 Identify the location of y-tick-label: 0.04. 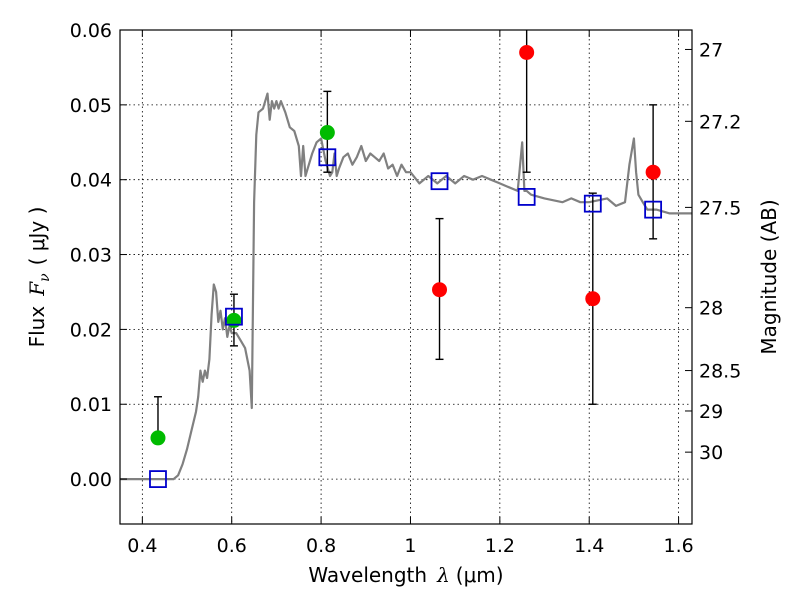
(91, 181).